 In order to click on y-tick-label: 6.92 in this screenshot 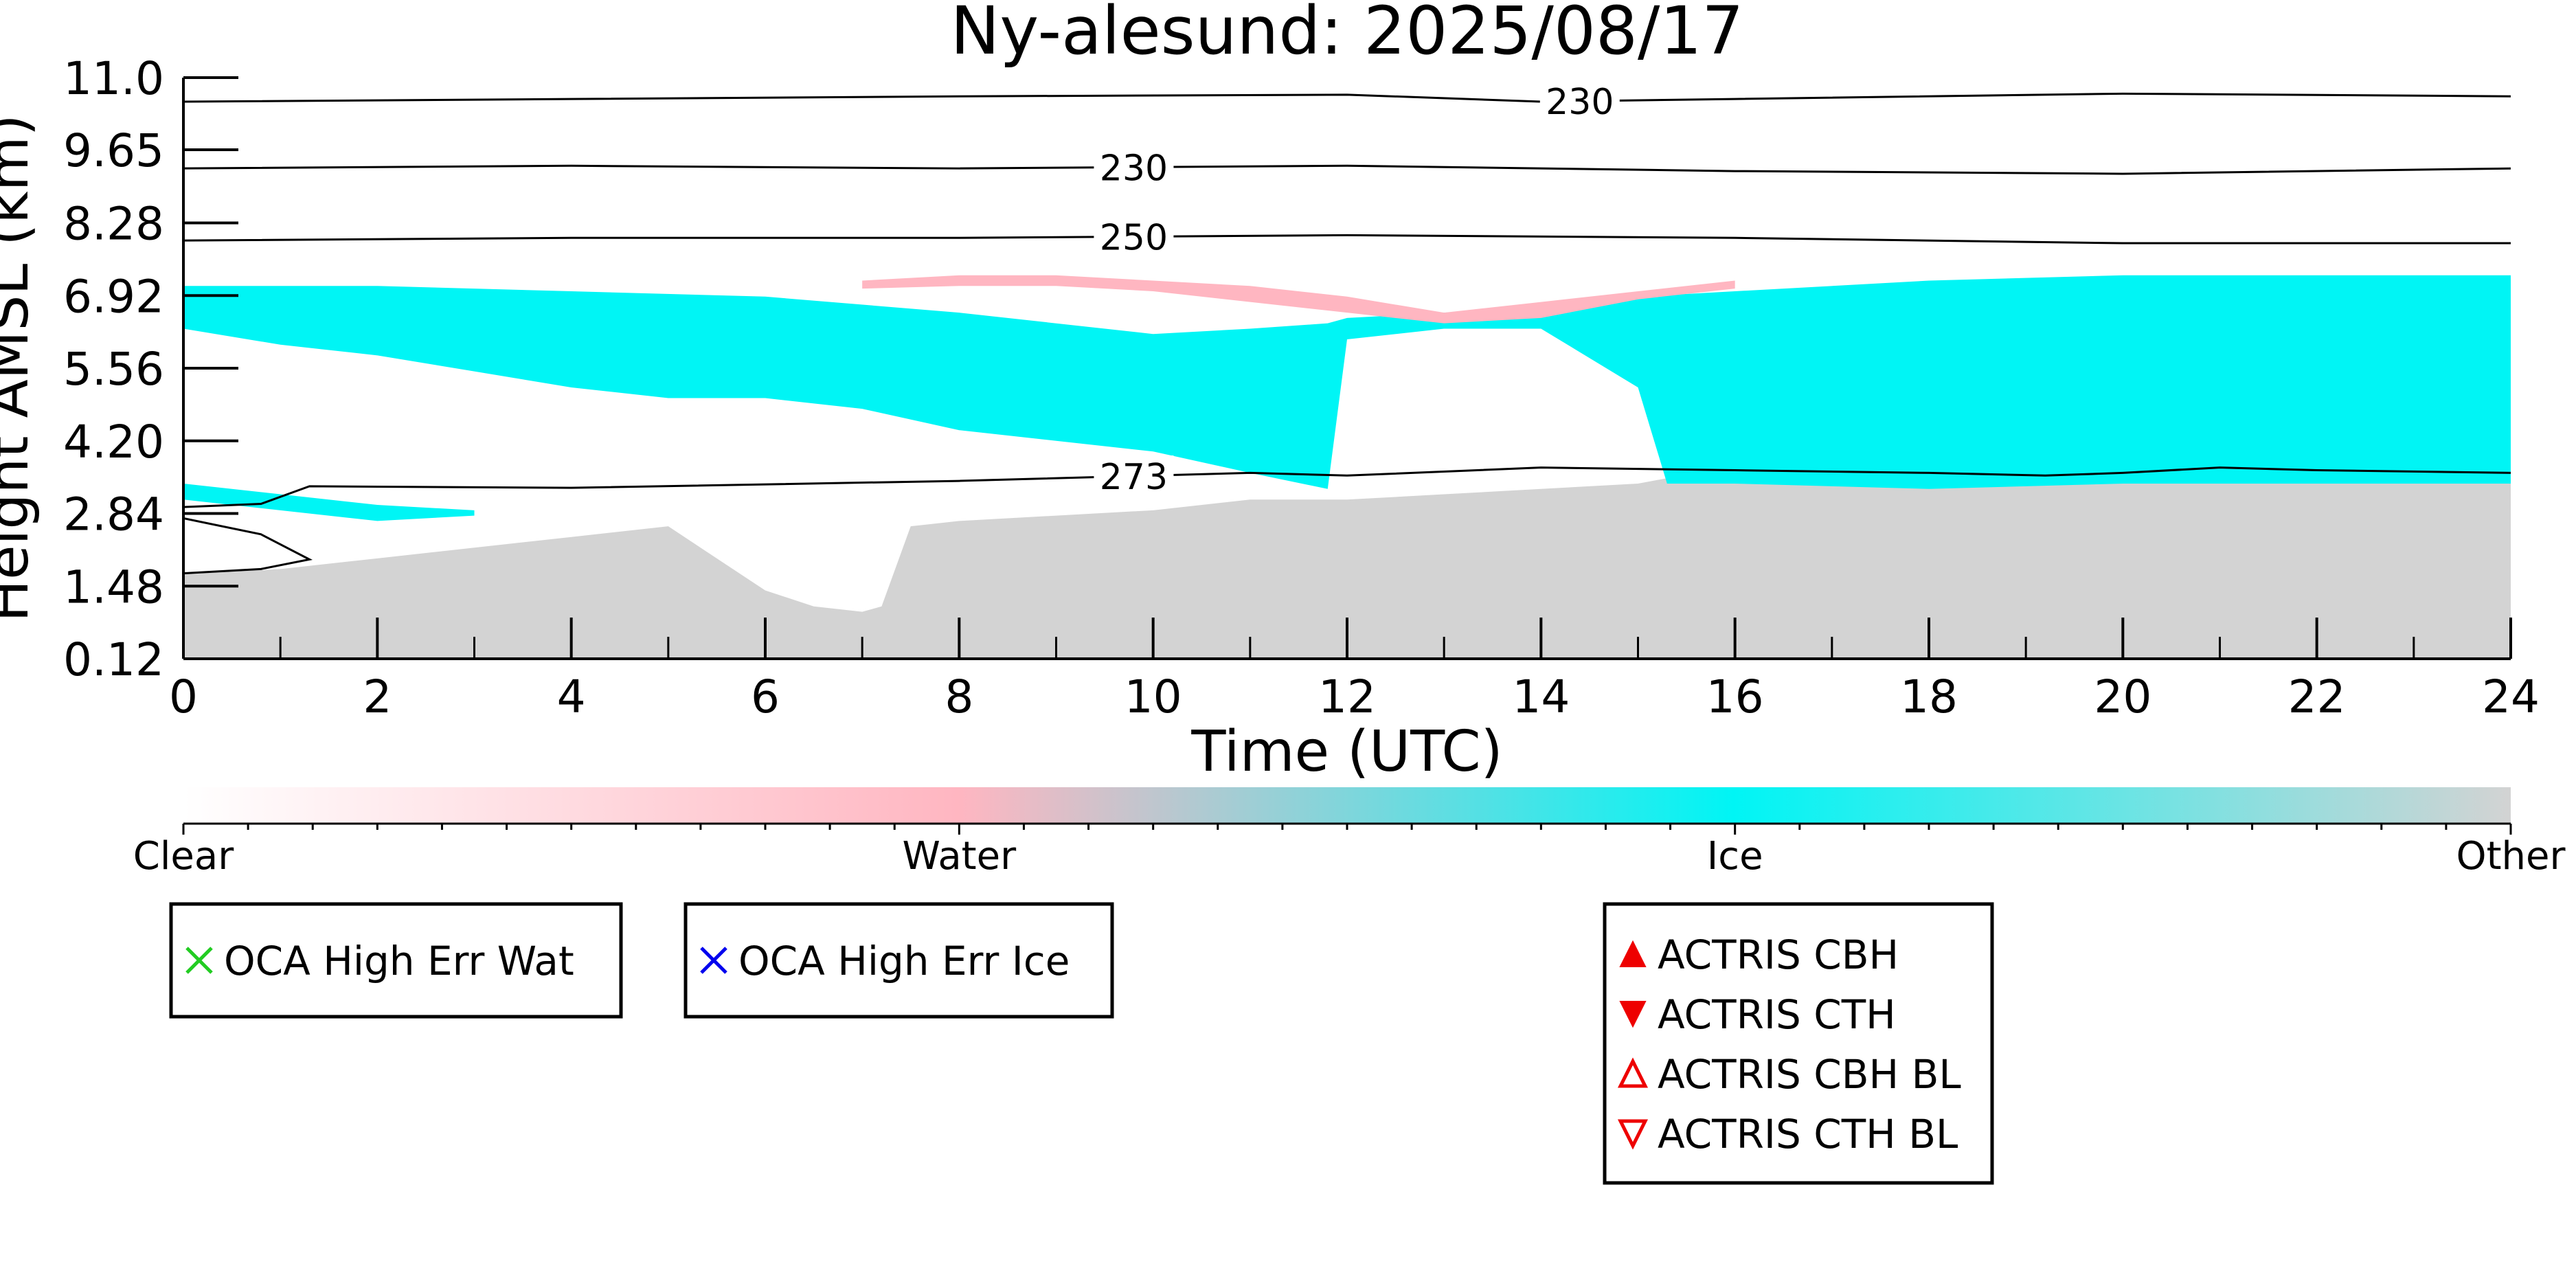, I will do `click(113, 296)`.